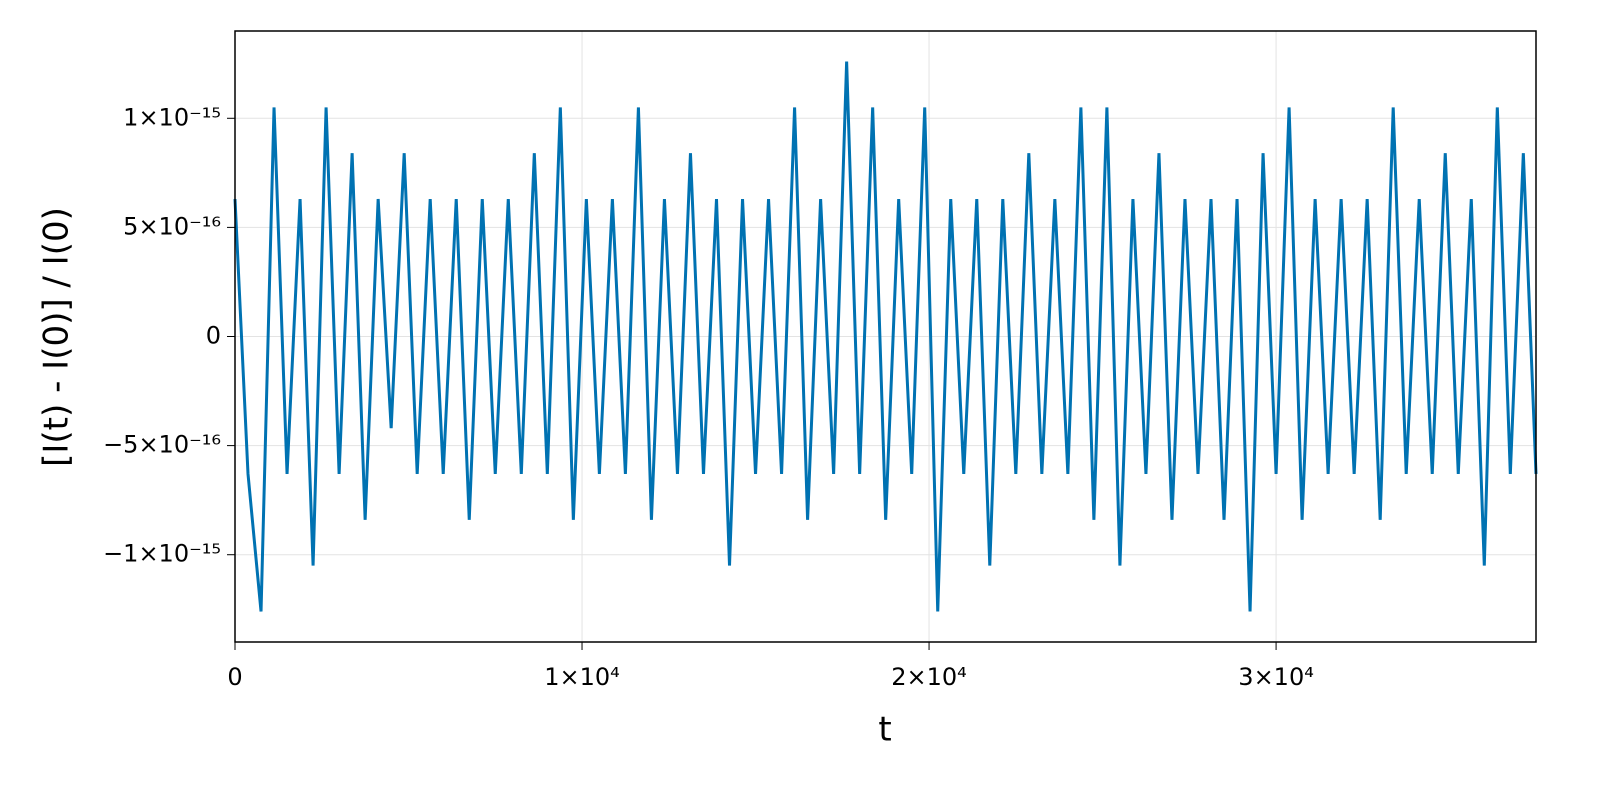 The height and width of the screenshot is (800, 1600). I want to click on x-tick-label: 1×10⁴, so click(582, 677).